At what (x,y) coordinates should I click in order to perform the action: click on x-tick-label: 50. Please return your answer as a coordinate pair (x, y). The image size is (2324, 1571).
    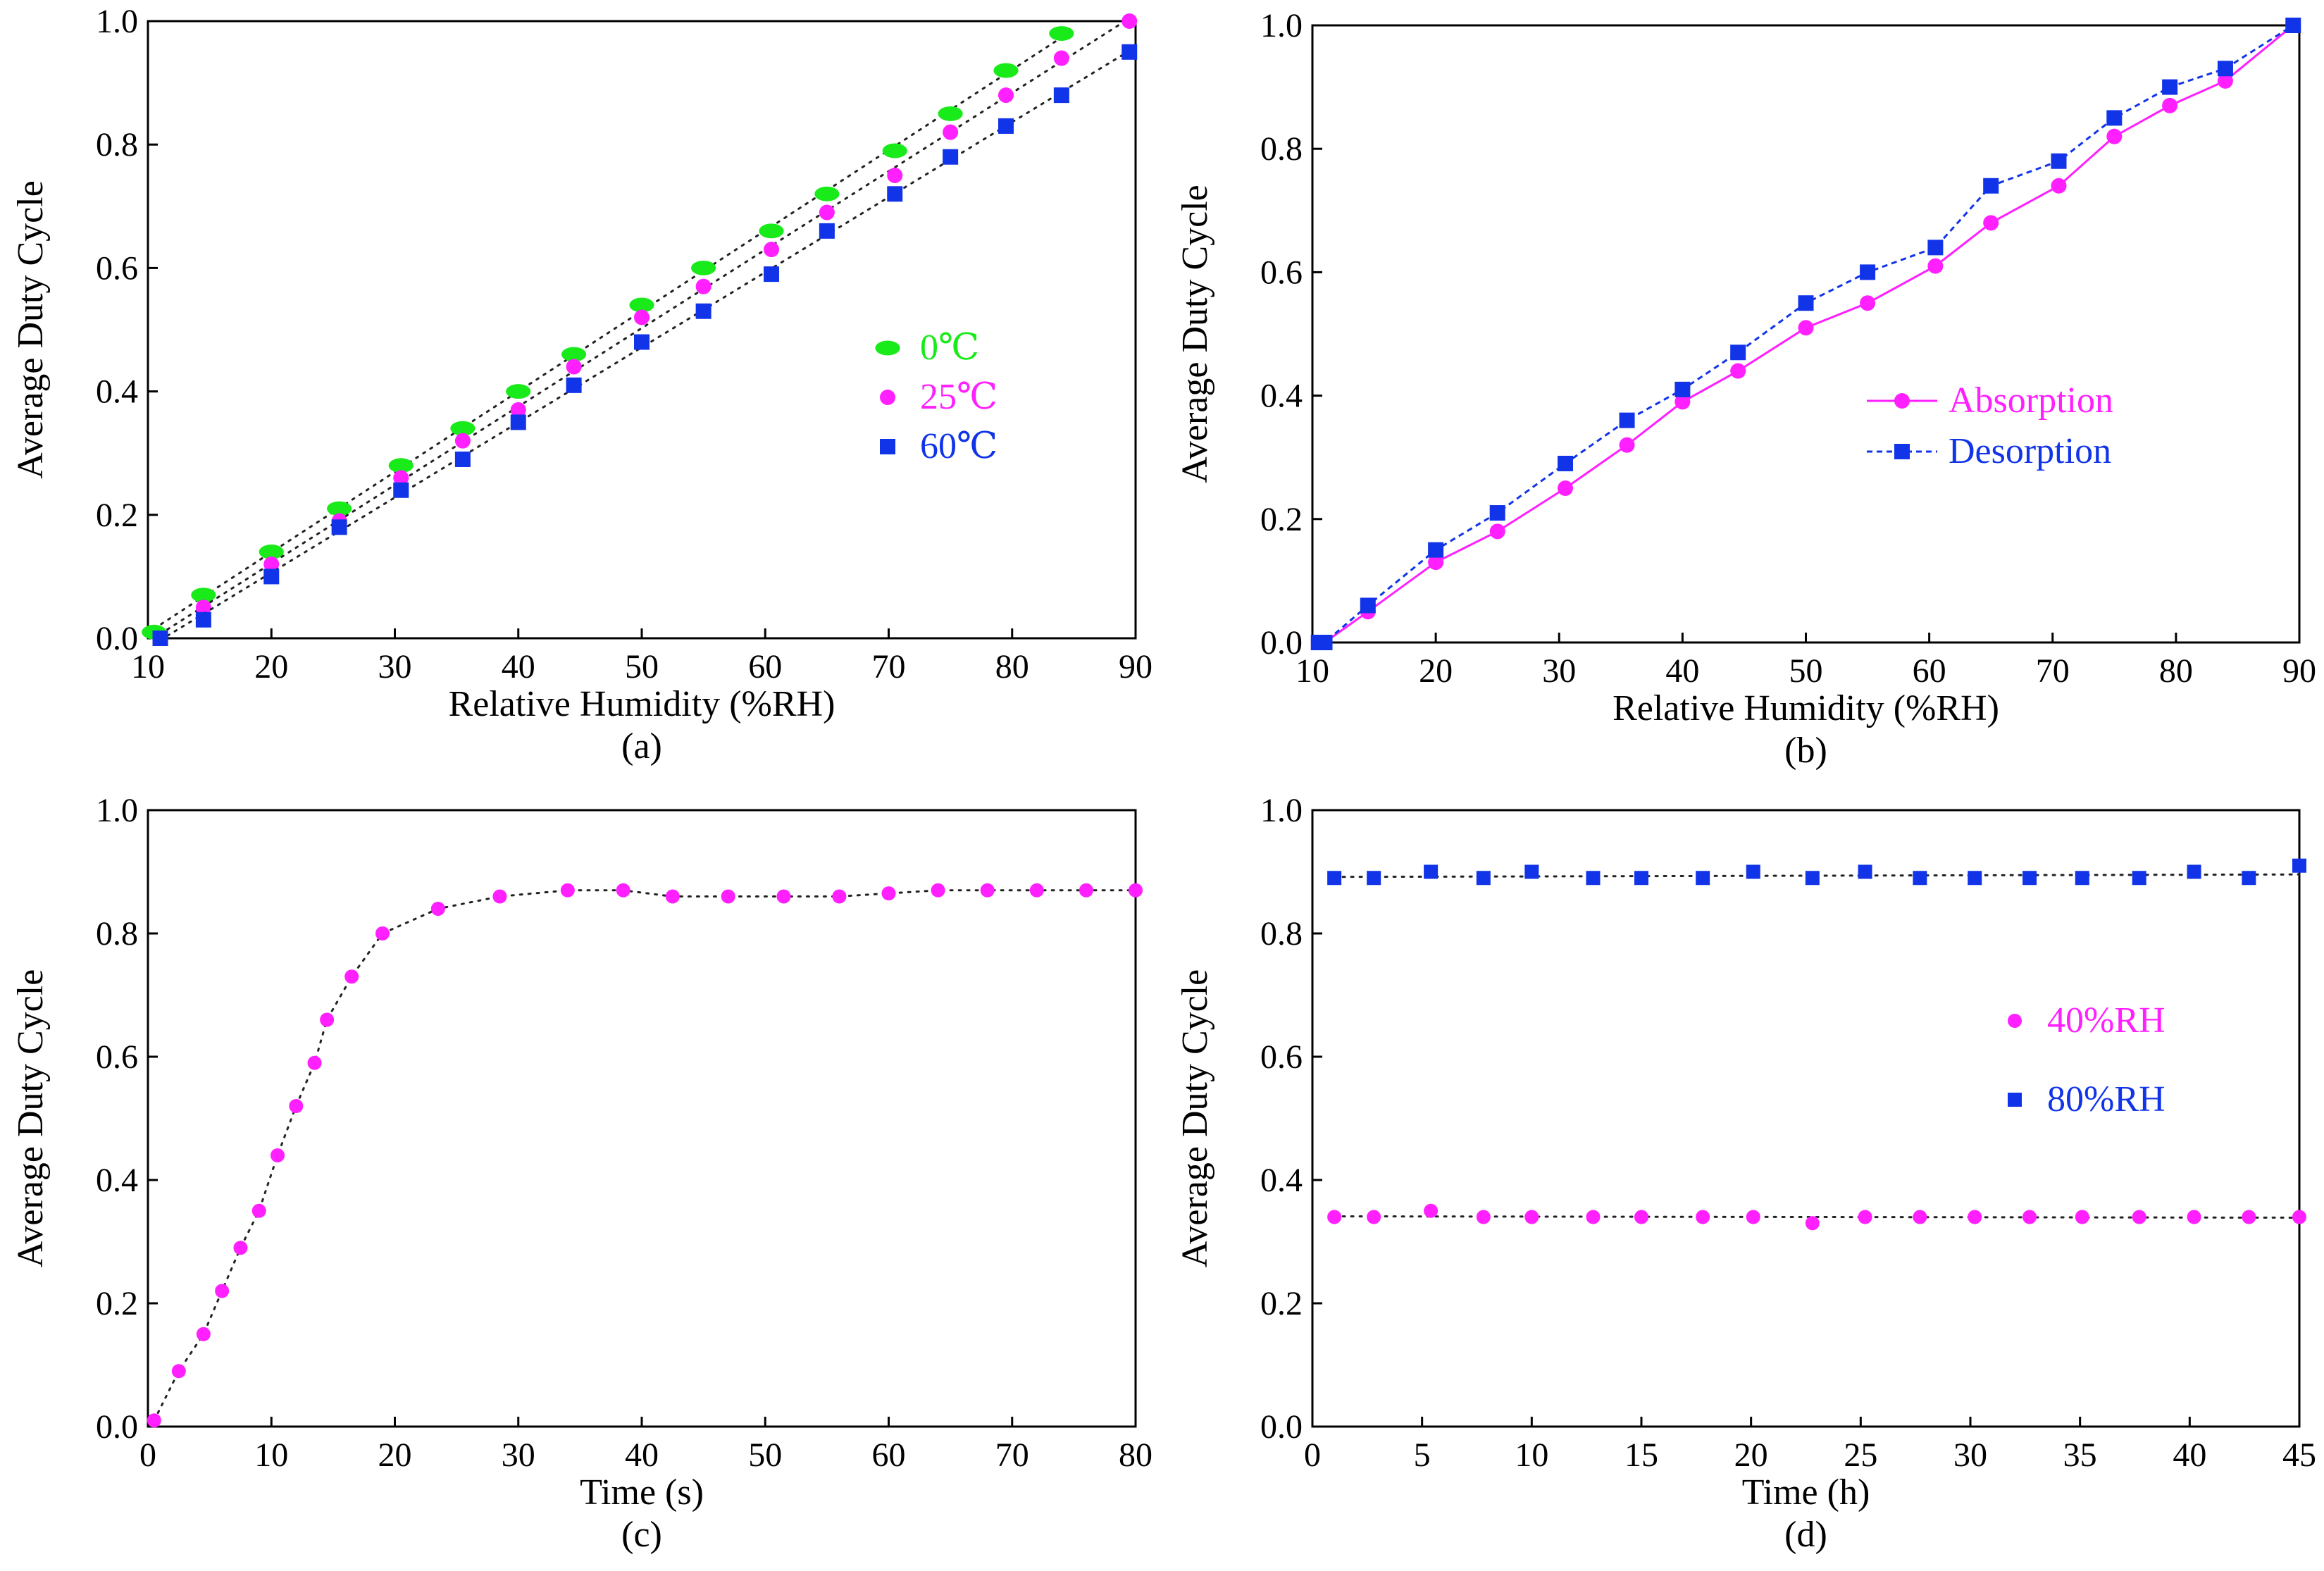
    Looking at the image, I should click on (765, 1455).